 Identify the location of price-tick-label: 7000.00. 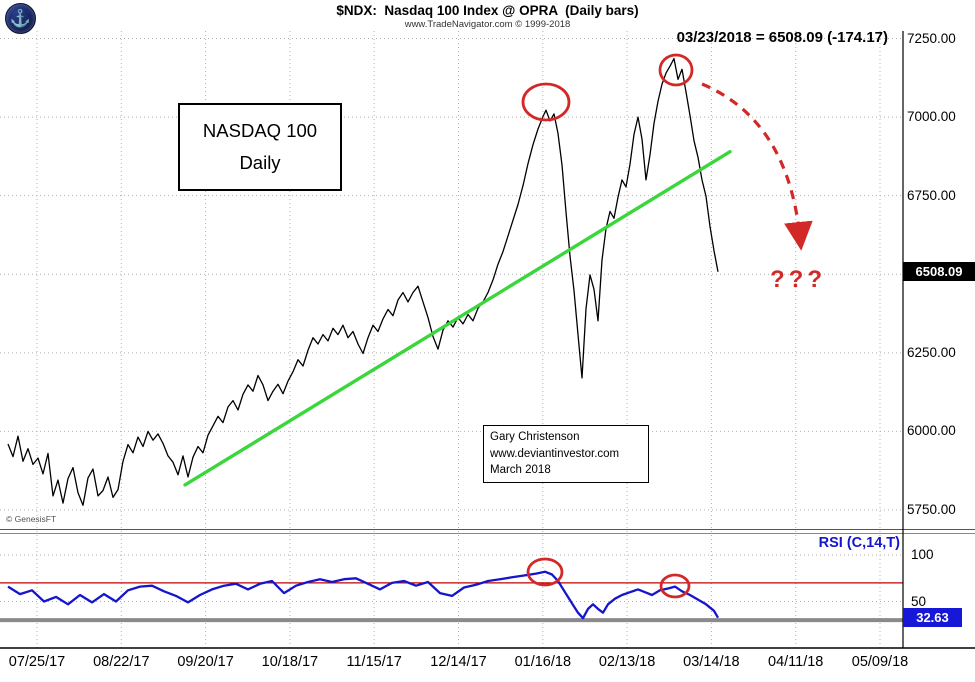
(931, 117).